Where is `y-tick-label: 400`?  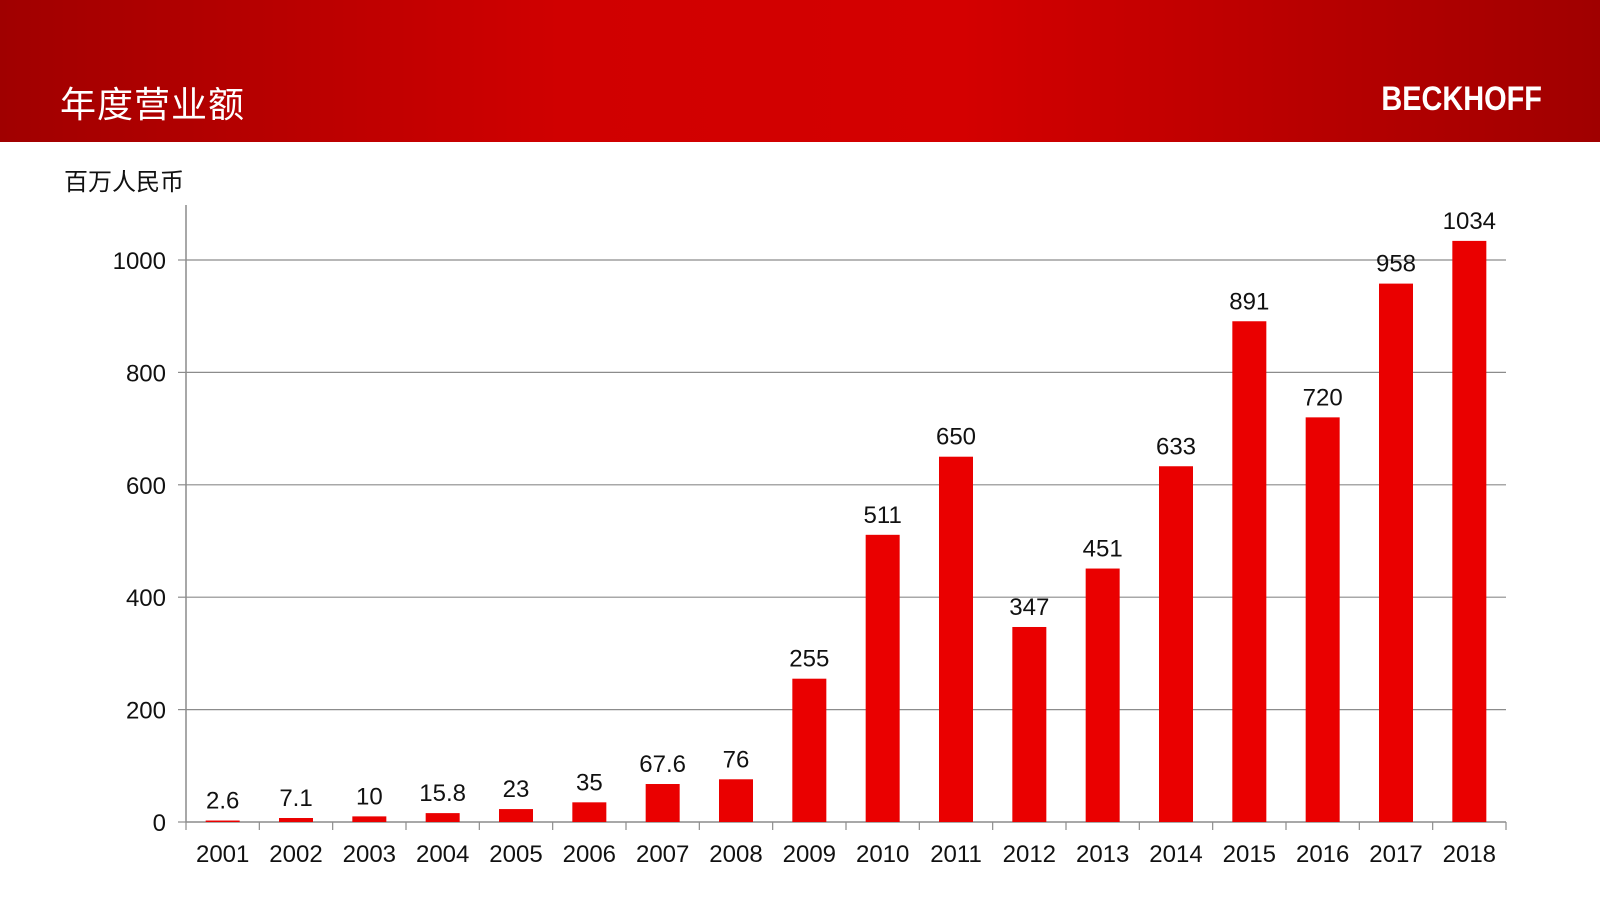
y-tick-label: 400 is located at coordinates (146, 598).